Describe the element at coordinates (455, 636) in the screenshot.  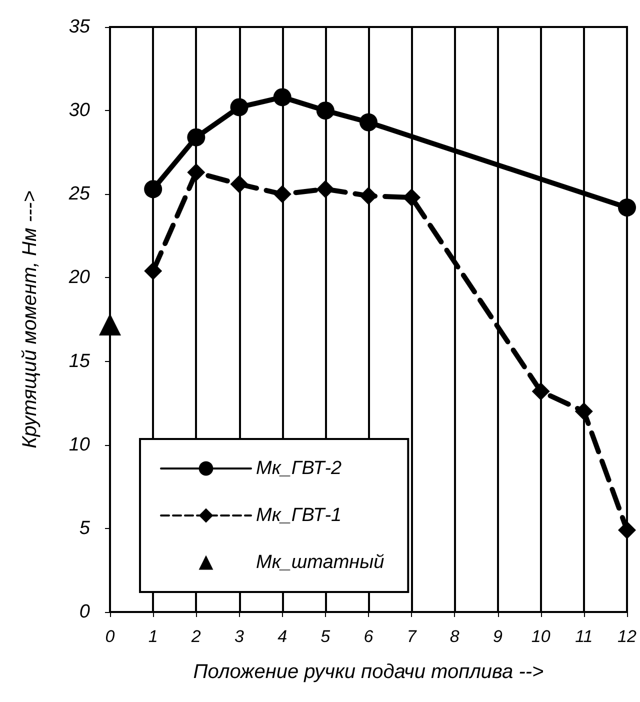
I see `x-tick-label: 8` at that location.